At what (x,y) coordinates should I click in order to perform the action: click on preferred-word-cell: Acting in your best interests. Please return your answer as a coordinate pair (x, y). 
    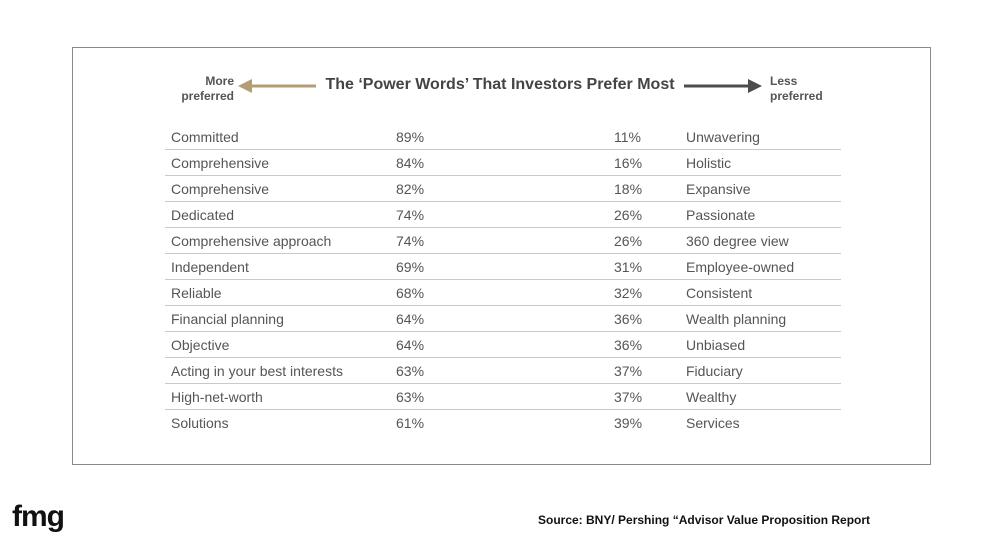
    Looking at the image, I should click on (277, 370).